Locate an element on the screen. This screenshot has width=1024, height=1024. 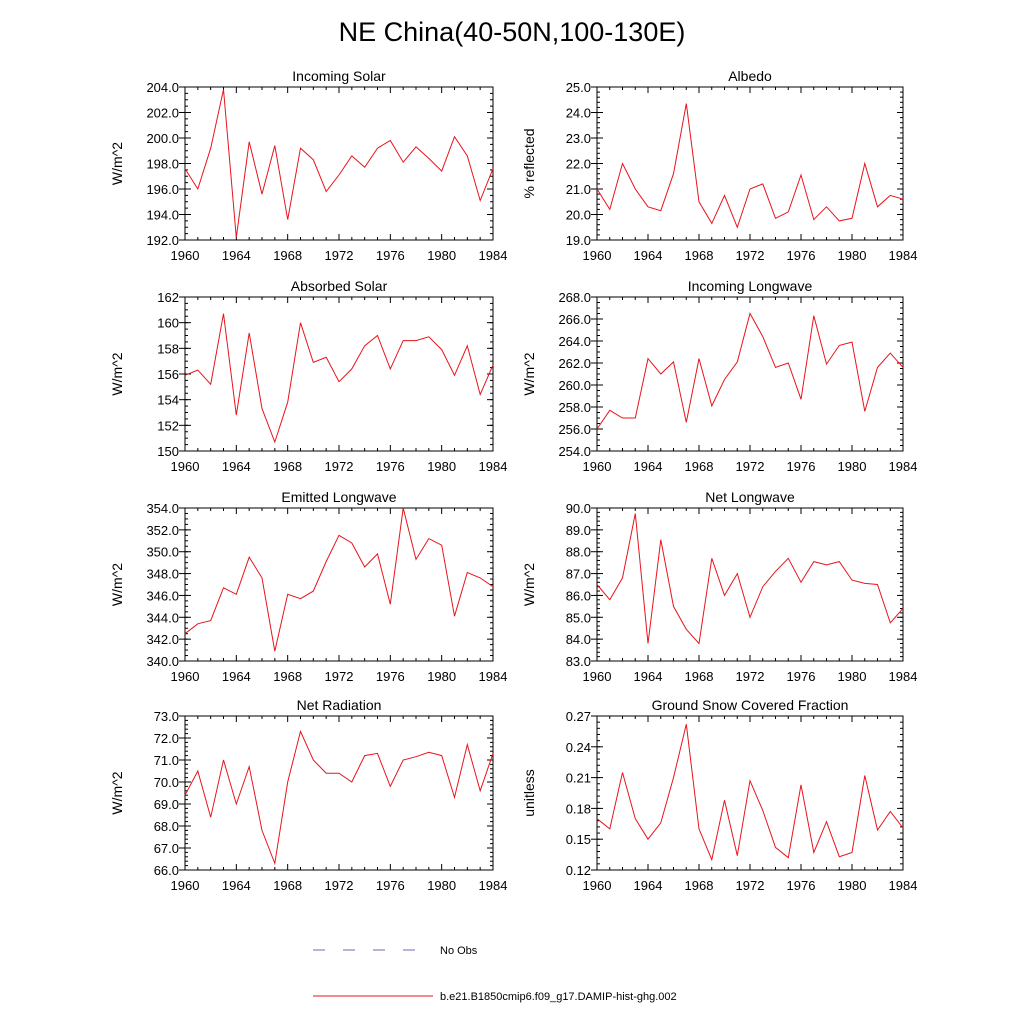
y-tick-label: 0.12 is located at coordinates (578, 870).